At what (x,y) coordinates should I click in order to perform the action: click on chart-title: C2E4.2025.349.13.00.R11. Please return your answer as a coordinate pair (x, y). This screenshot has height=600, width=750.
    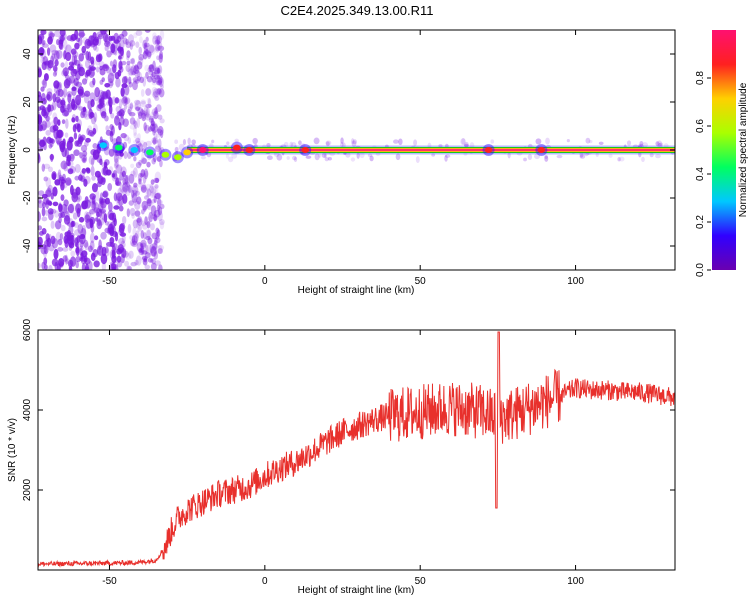
    Looking at the image, I should click on (357, 10).